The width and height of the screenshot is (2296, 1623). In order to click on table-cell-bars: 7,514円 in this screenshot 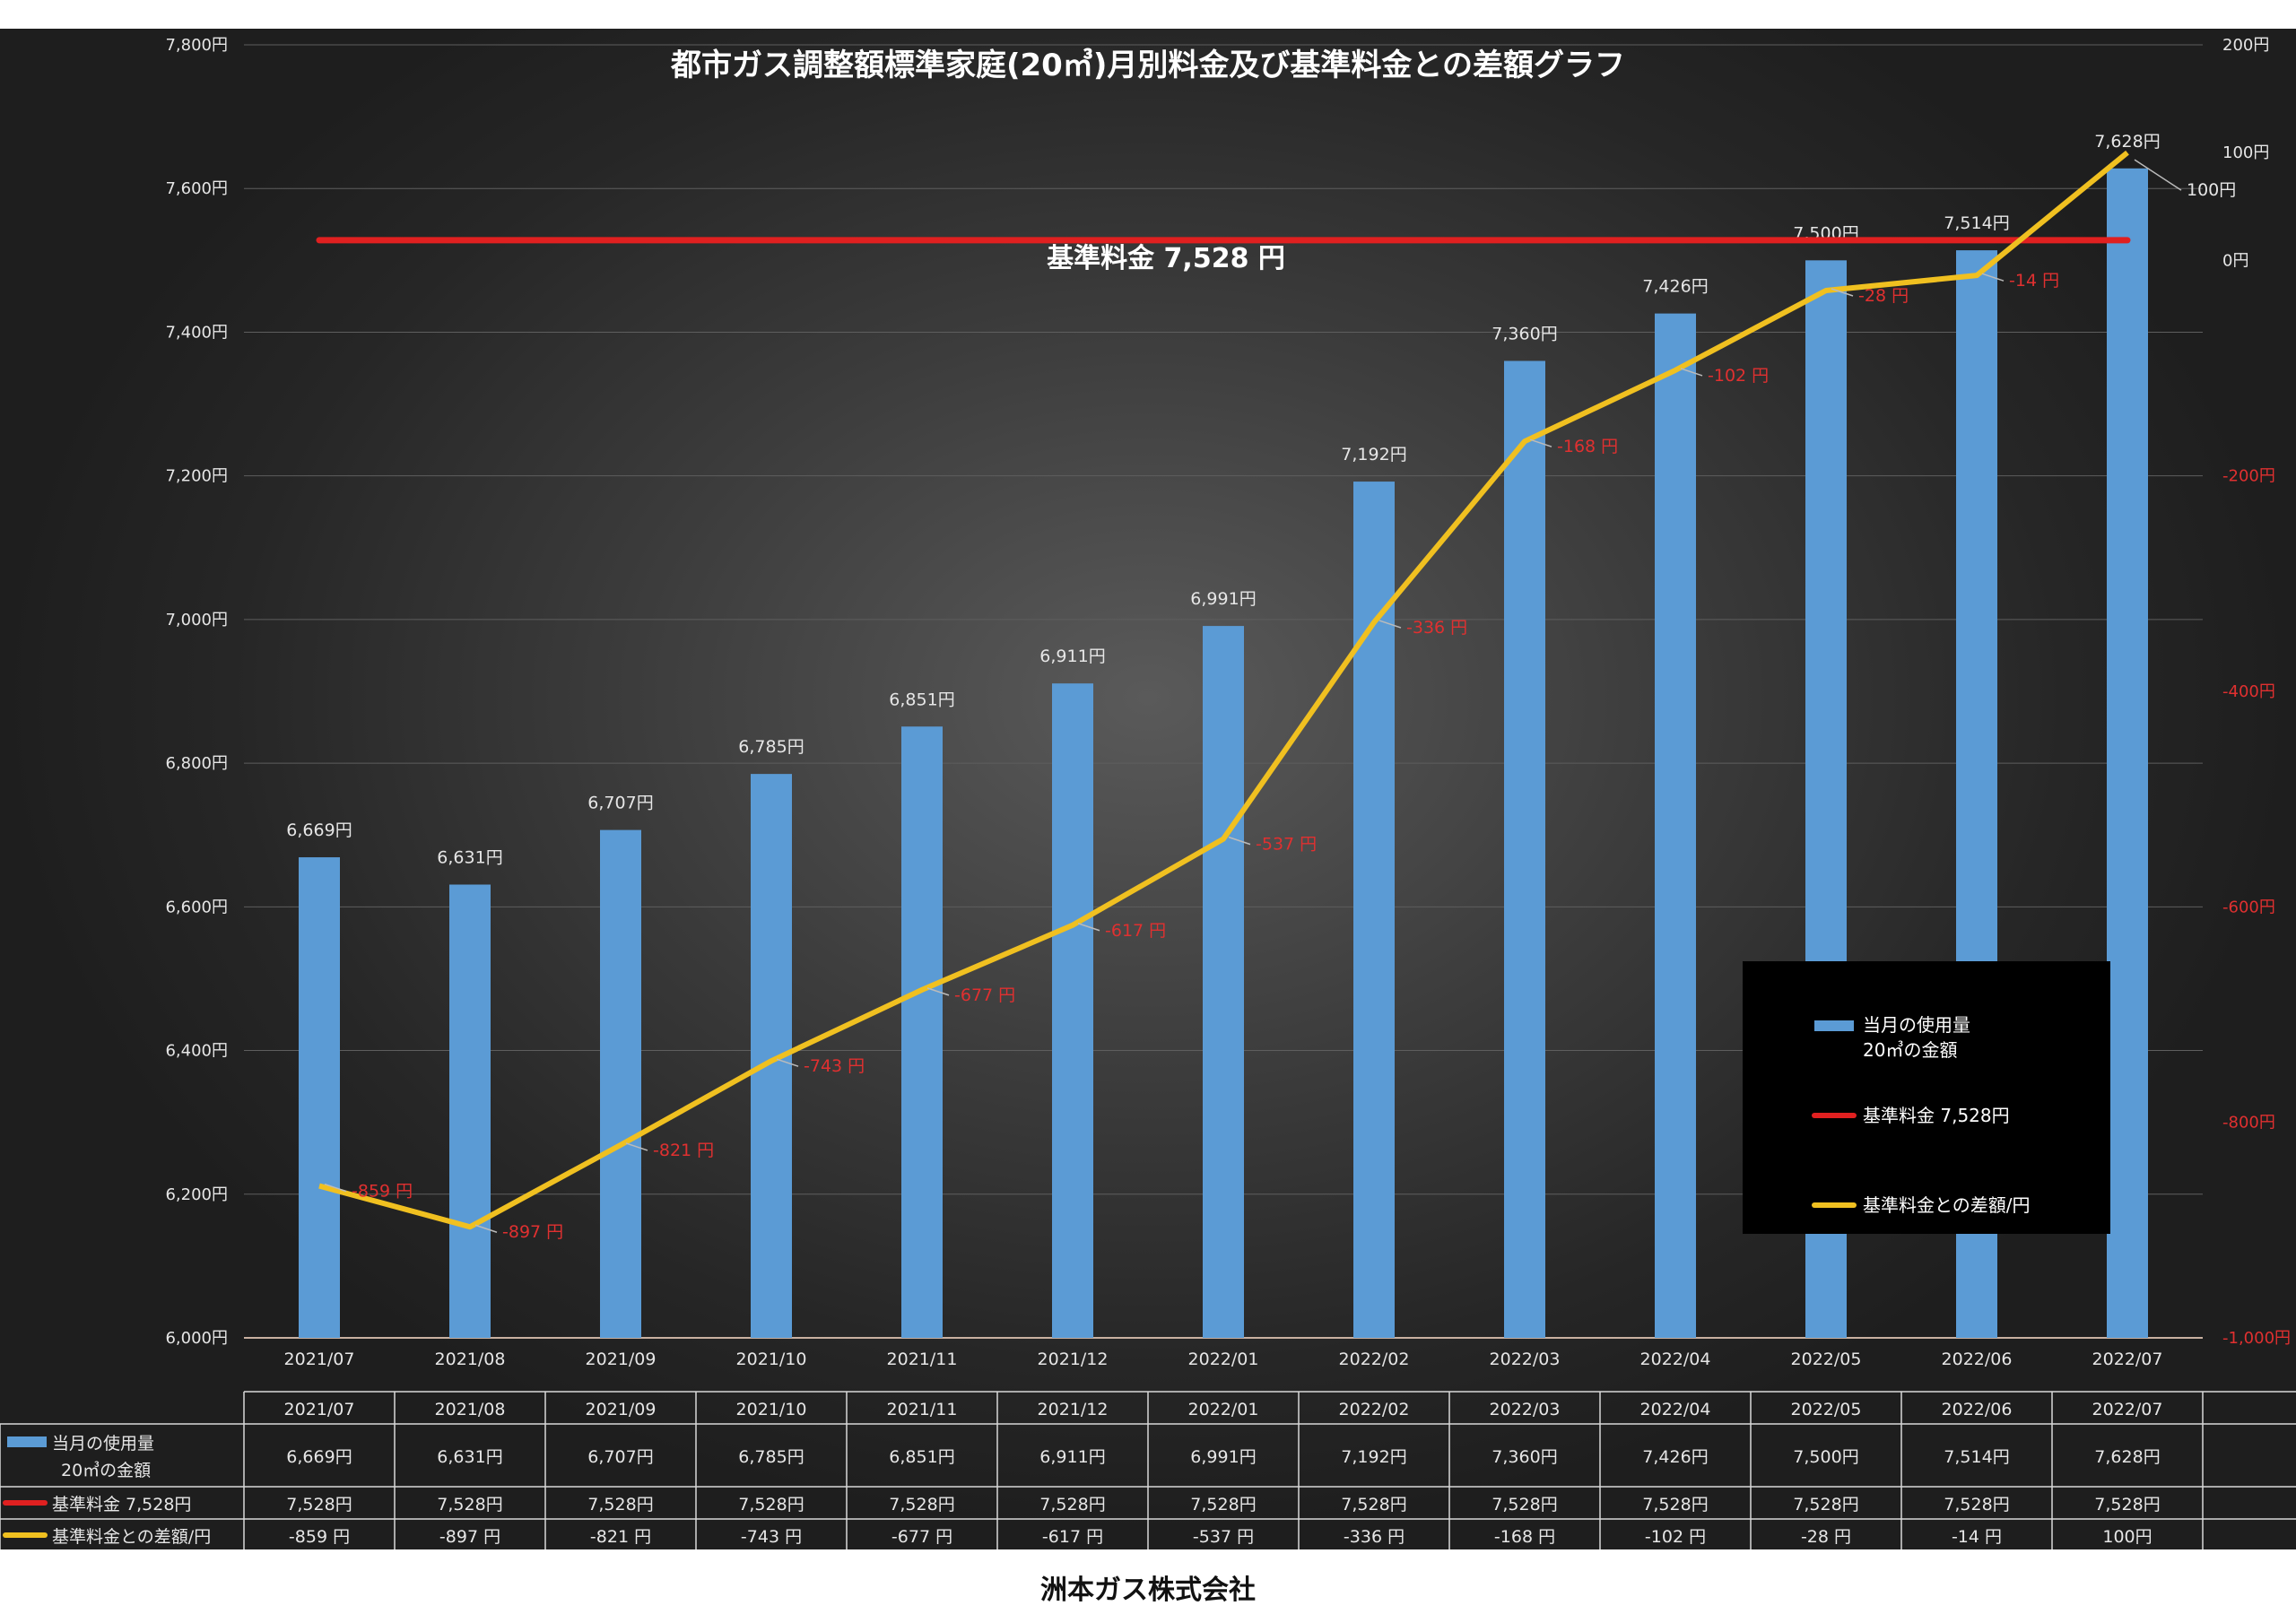, I will do `click(1976, 1457)`.